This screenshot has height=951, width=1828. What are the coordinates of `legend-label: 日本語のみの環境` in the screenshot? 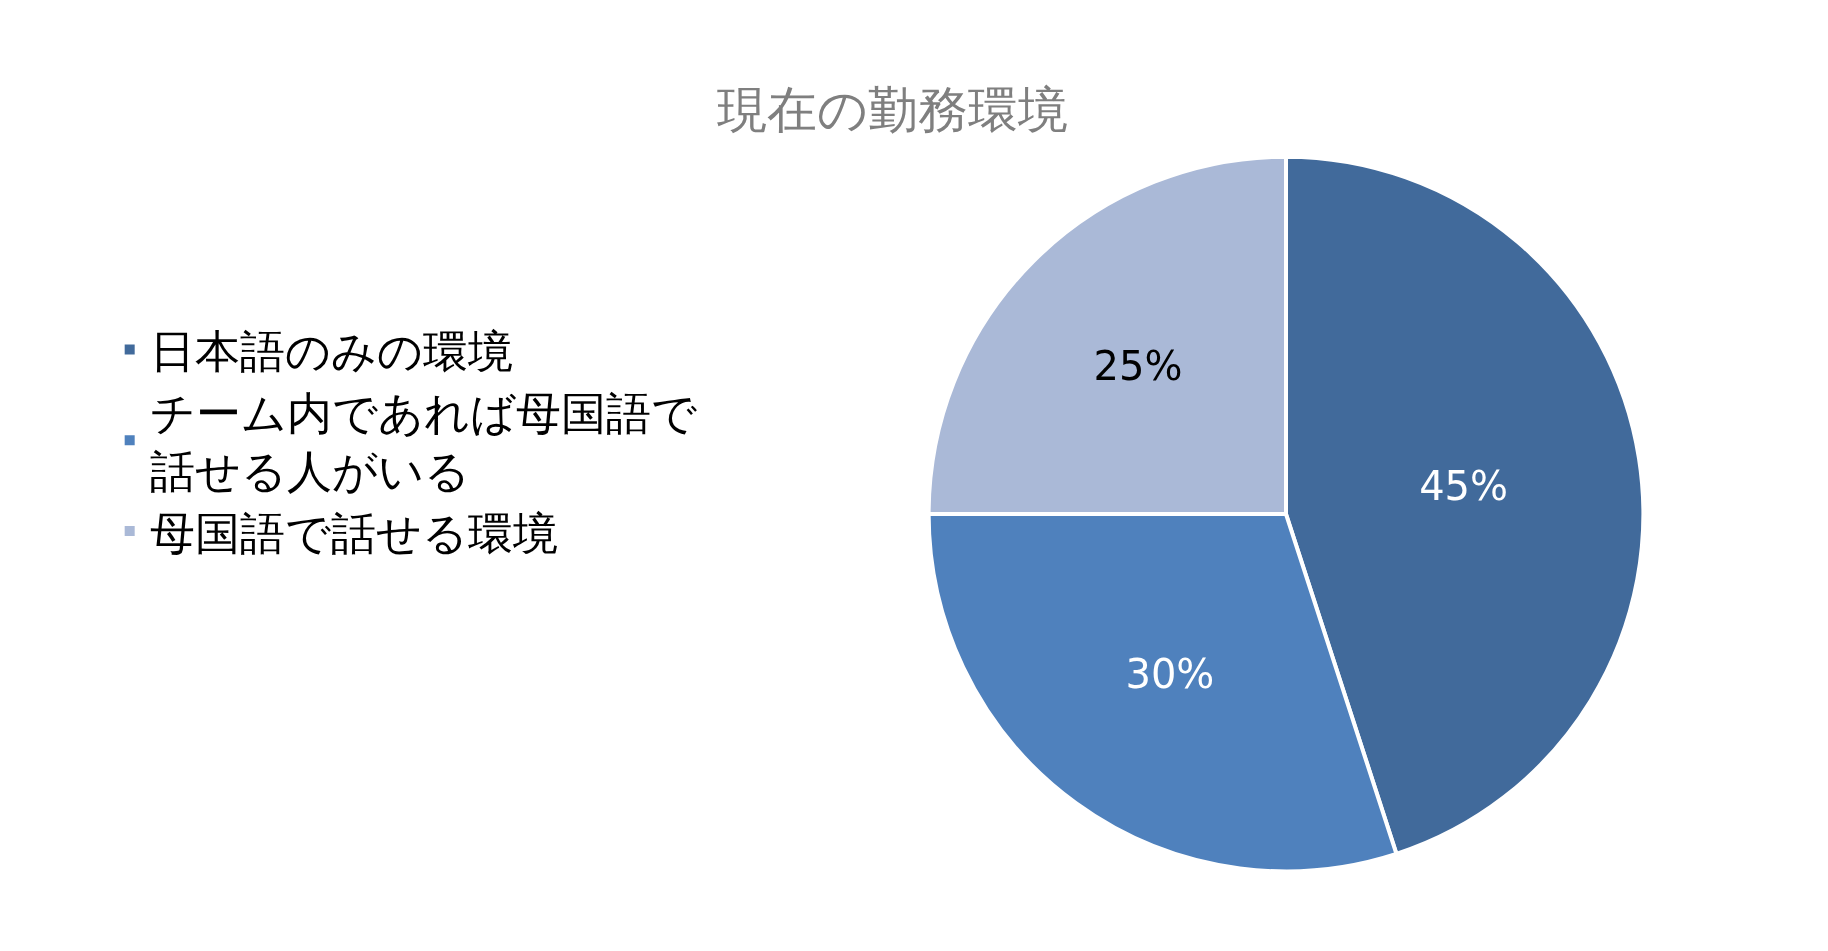 It's located at (331, 352).